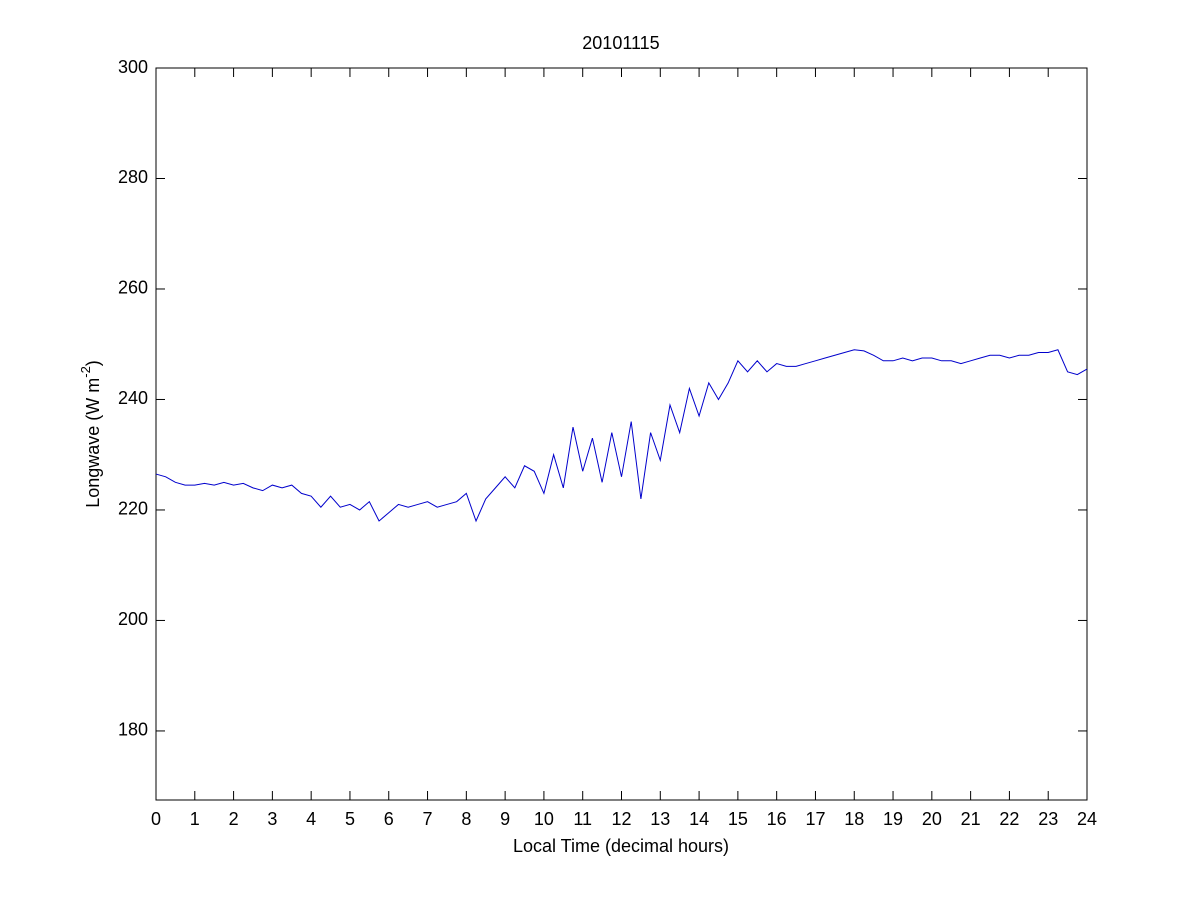 This screenshot has width=1201, height=900. I want to click on x-tick-label: 9, so click(505, 819).